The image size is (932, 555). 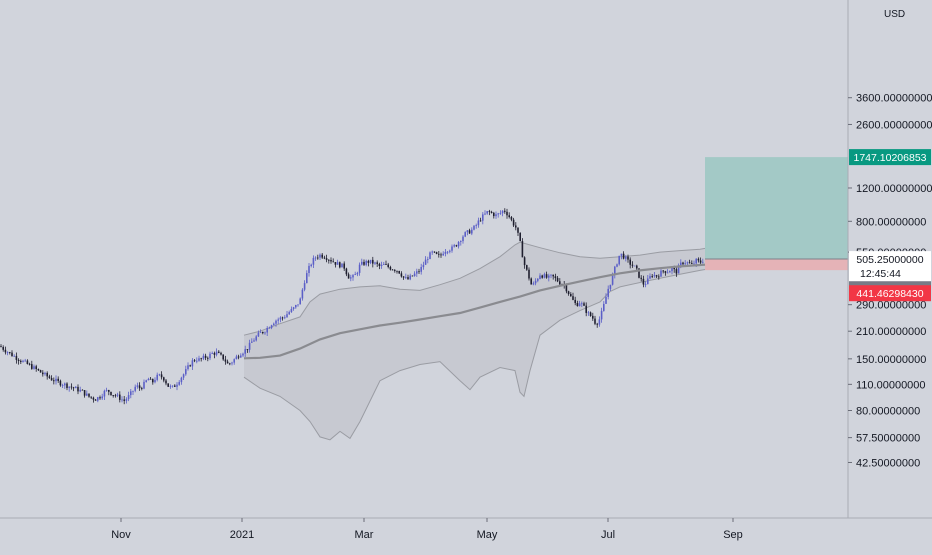 What do you see at coordinates (894, 99) in the screenshot?
I see `y-tick-label: 3600.00000000` at bounding box center [894, 99].